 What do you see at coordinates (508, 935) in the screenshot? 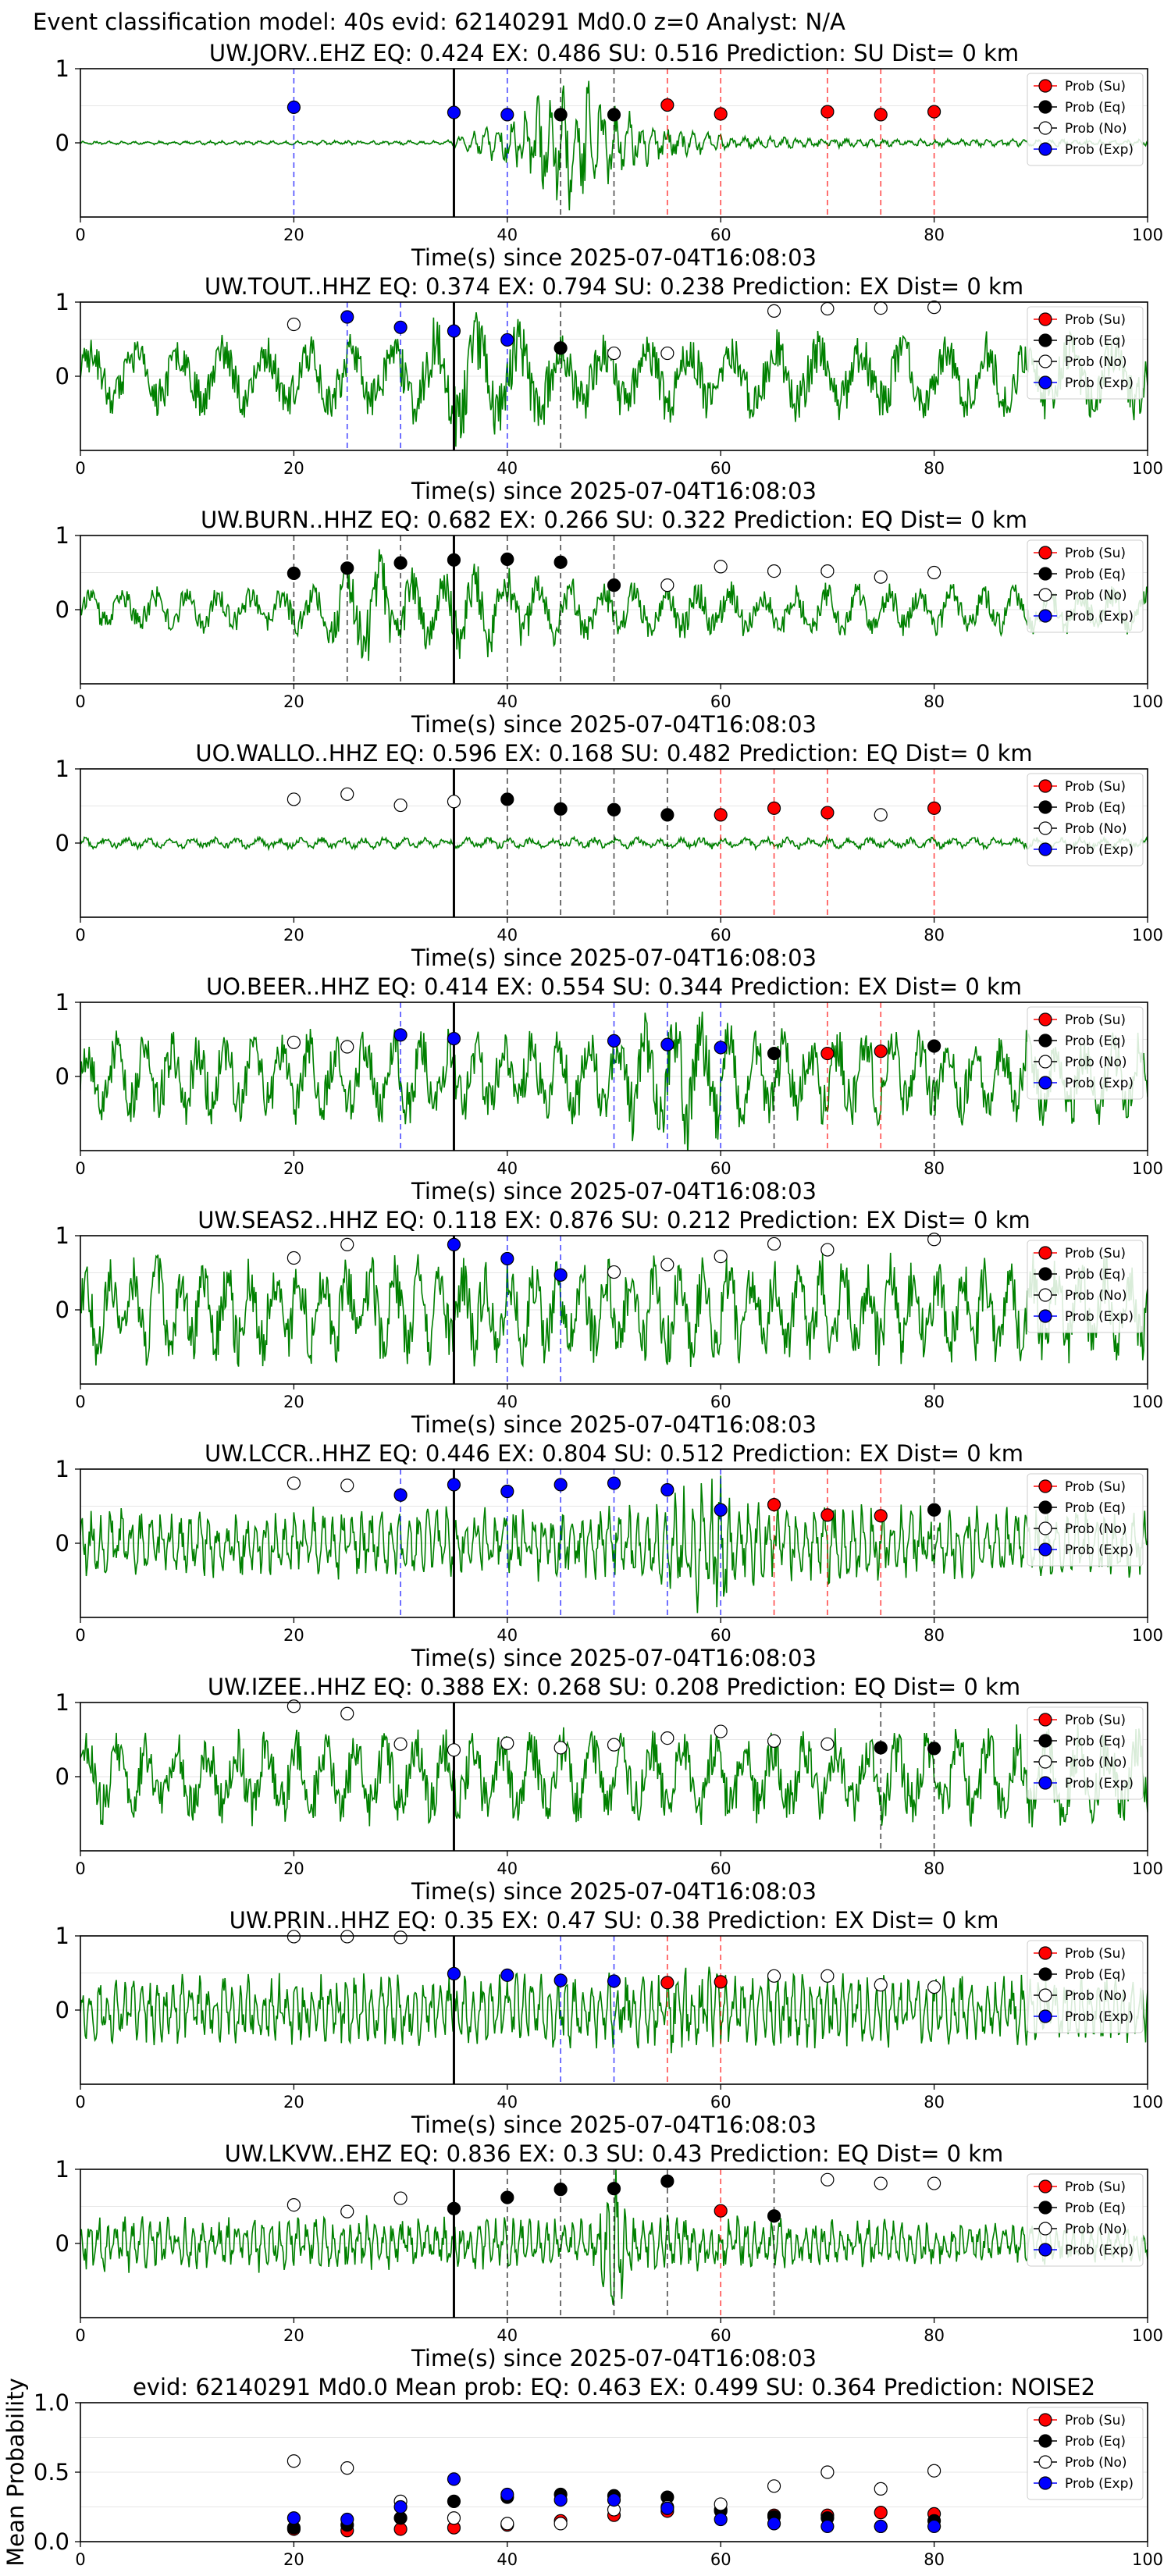
I see `x-tick-label: 40` at bounding box center [508, 935].